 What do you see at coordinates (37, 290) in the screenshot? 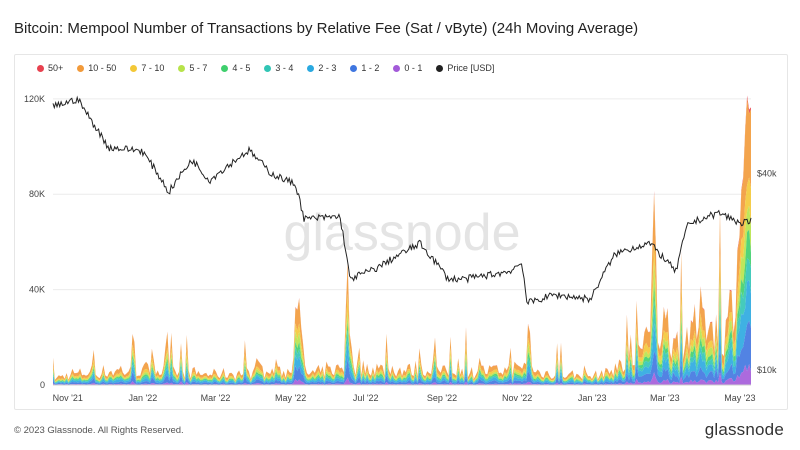
I see `y-left-tick-label: 40K` at bounding box center [37, 290].